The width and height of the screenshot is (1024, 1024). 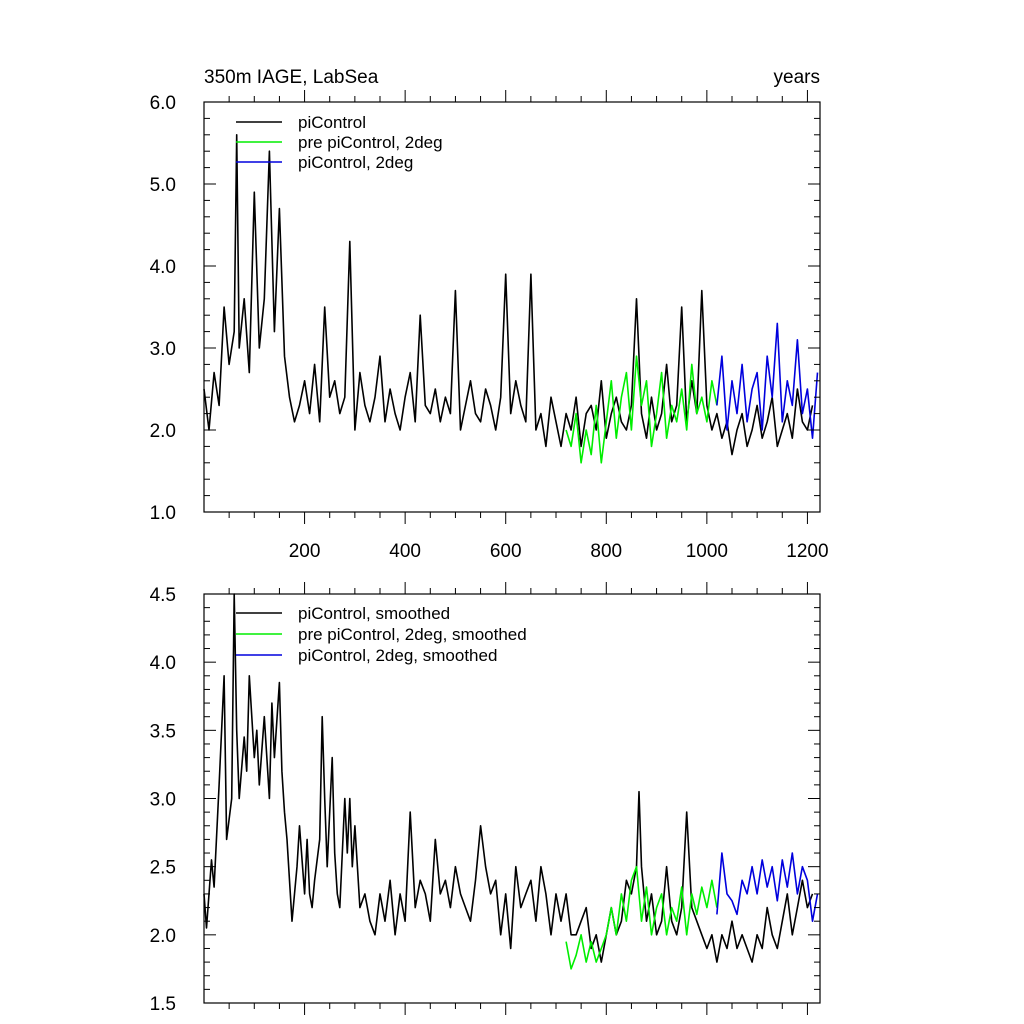 What do you see at coordinates (374, 613) in the screenshot?
I see `legend-label: piControl, smoothed` at bounding box center [374, 613].